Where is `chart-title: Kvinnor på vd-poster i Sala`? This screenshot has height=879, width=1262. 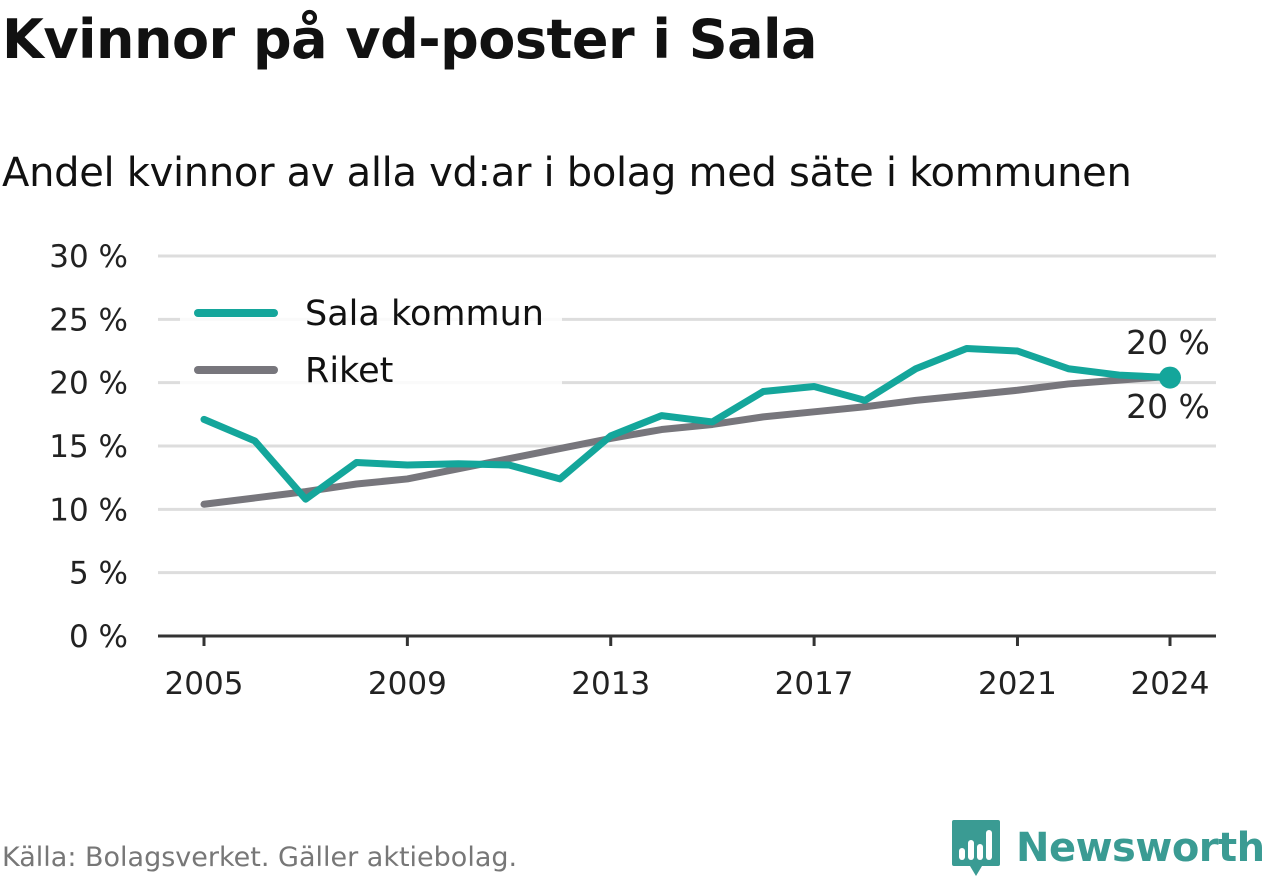 chart-title: Kvinnor på vd-poster i Sala is located at coordinates (409, 39).